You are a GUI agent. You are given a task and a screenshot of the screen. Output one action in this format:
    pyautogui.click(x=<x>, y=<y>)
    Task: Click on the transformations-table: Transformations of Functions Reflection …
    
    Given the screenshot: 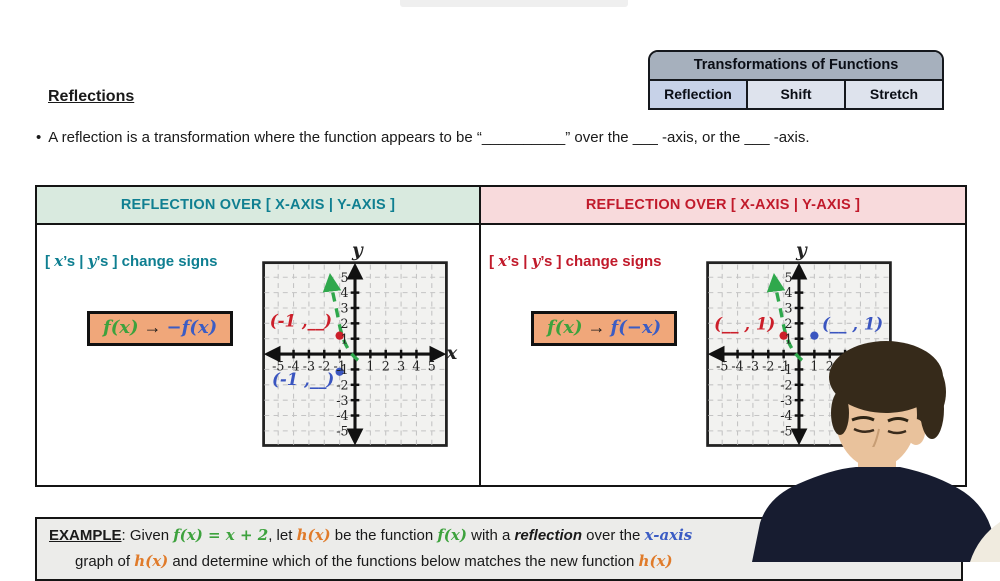 What is the action you would take?
    pyautogui.click(x=796, y=80)
    